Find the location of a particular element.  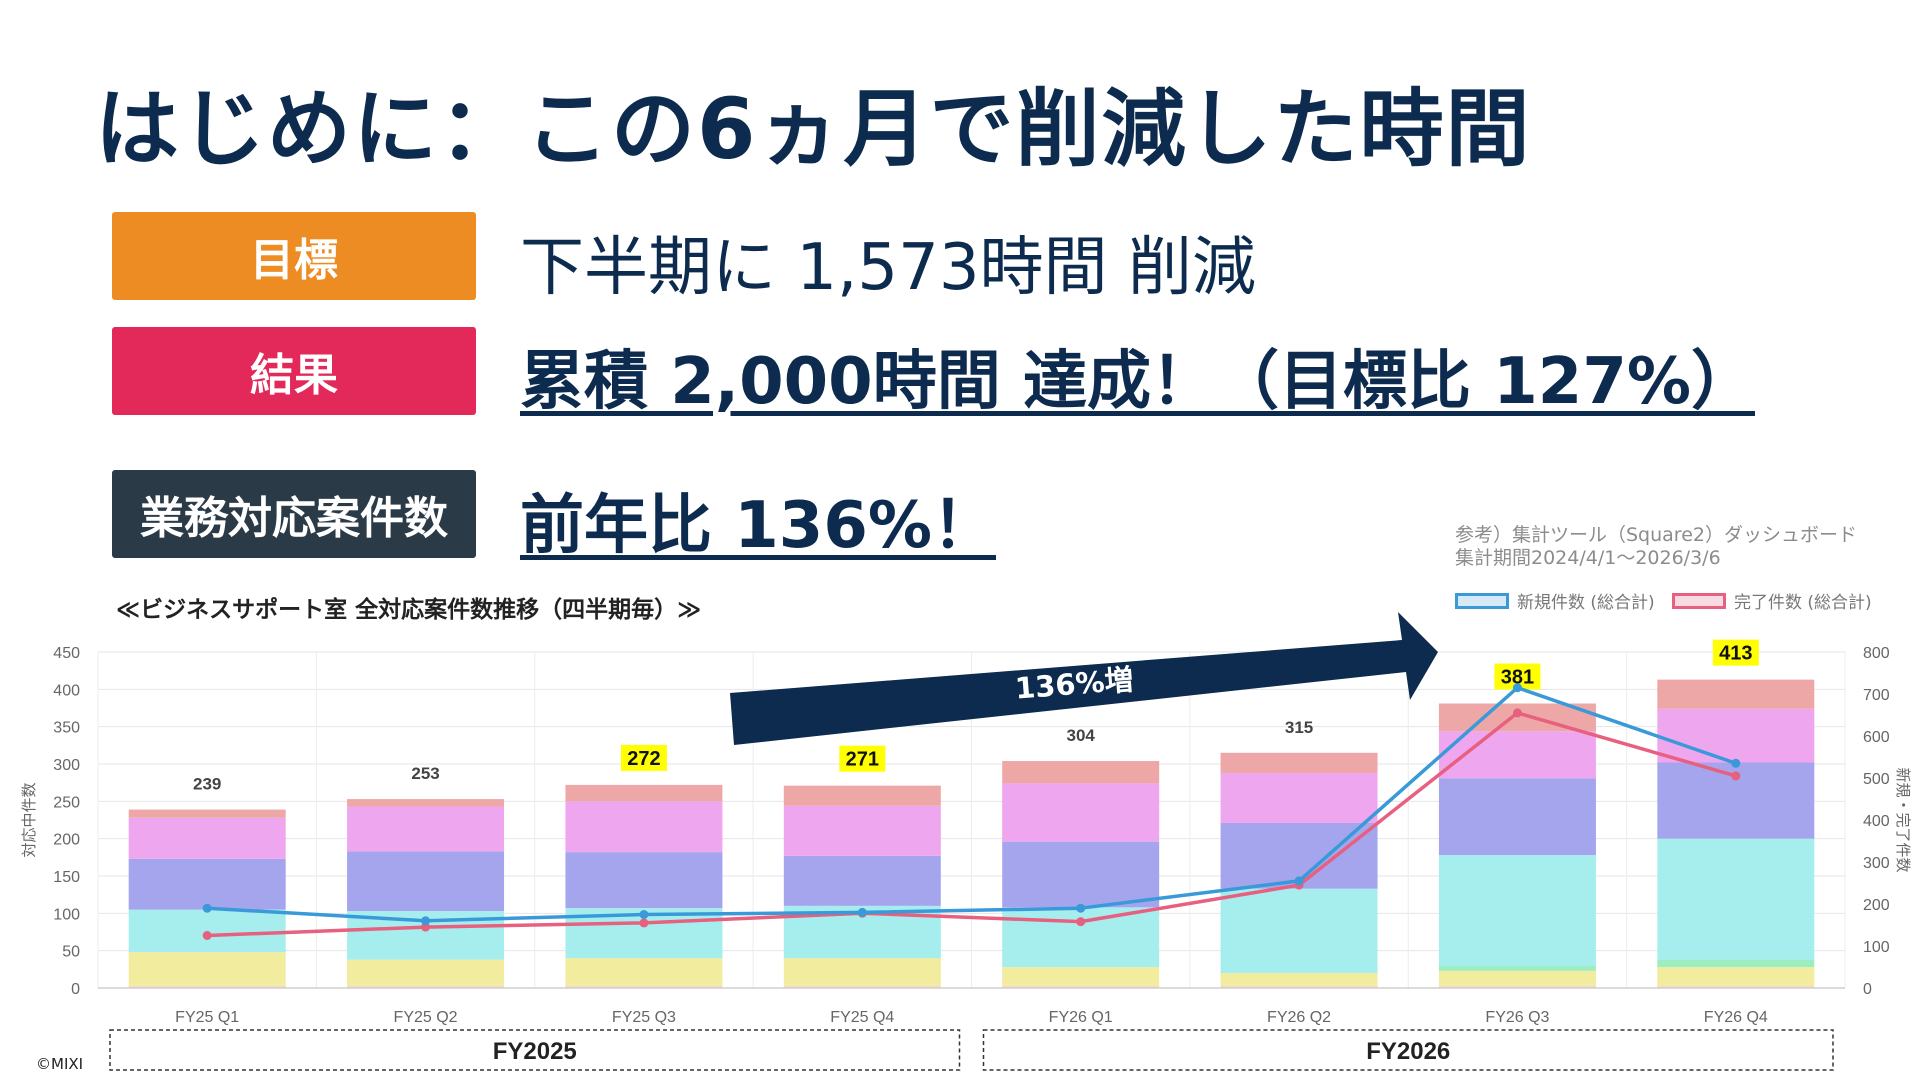

x-tick-label: FY25 Q1 is located at coordinates (207, 1017).